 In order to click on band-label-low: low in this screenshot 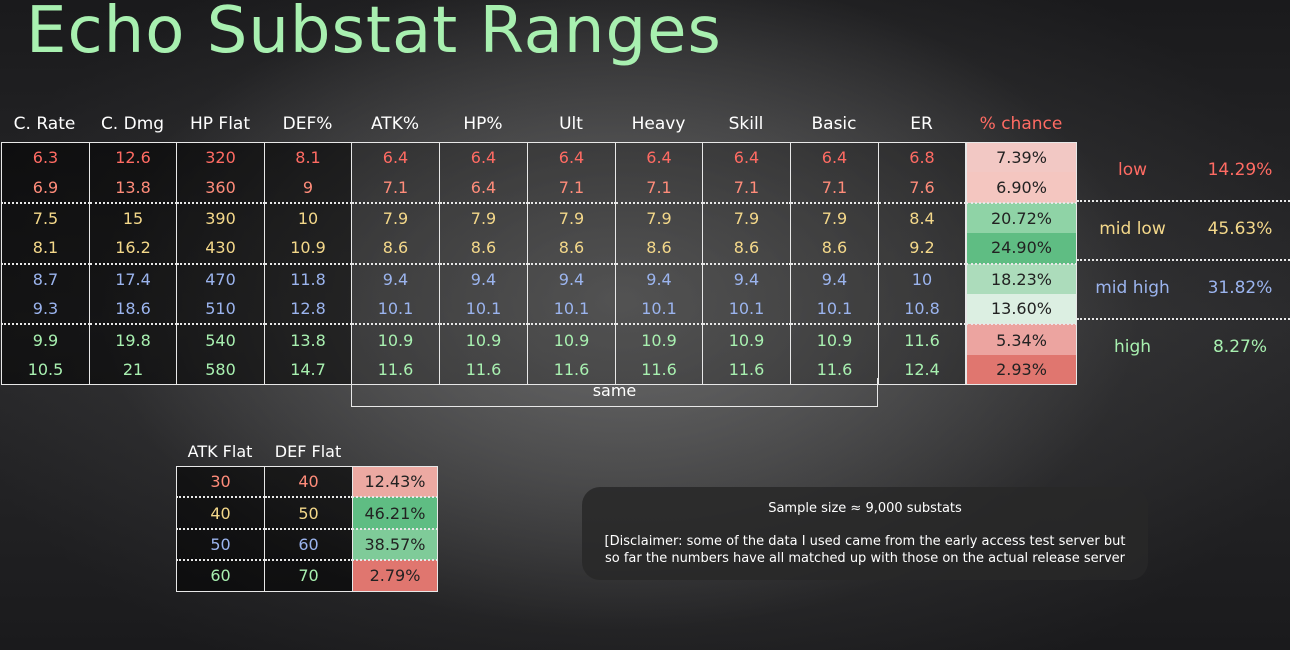, I will do `click(1132, 170)`.